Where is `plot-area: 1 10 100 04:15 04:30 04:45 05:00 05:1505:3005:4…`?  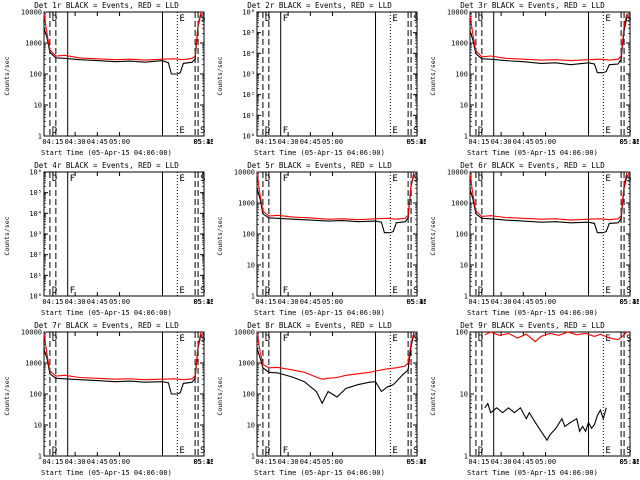 plot-area: 1 10 100 04:15 04:30 04:45 05:00 05:1505:3005:4… is located at coordinates (547, 398).